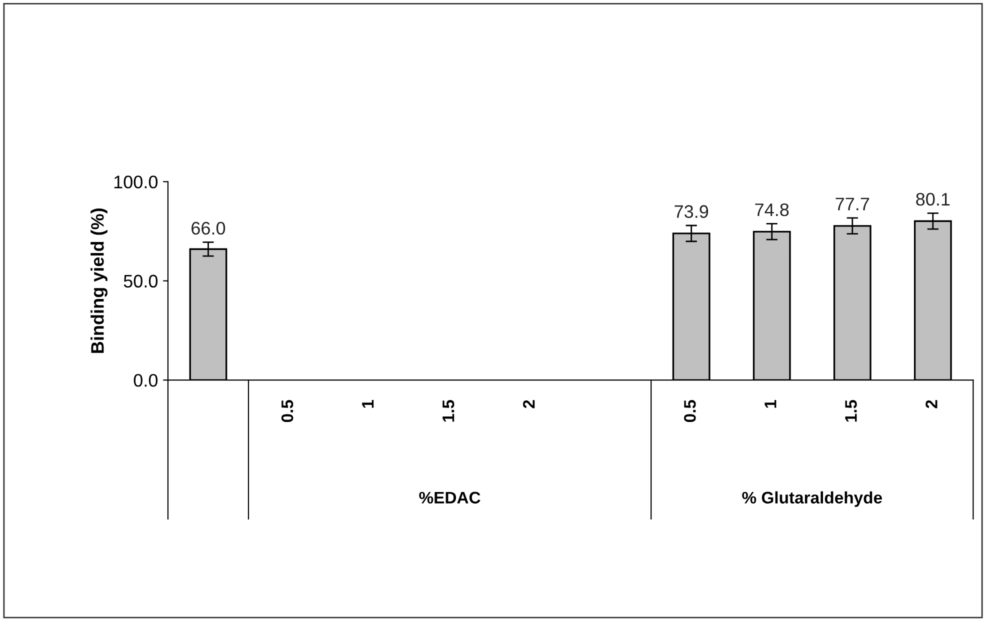 Image resolution: width=988 pixels, height=620 pixels. What do you see at coordinates (449, 498) in the screenshot?
I see `text: %EDAC` at bounding box center [449, 498].